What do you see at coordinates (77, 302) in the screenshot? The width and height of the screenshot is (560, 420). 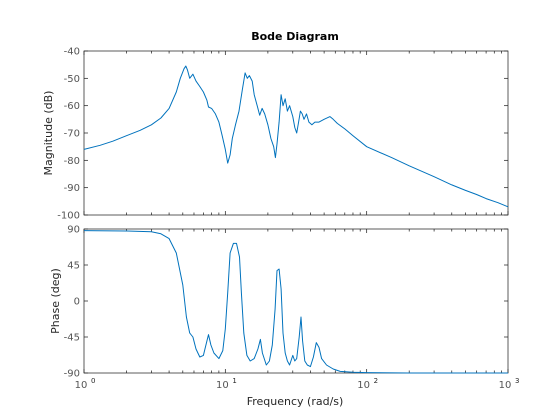 I see `phase-ytick-label: 0` at bounding box center [77, 302].